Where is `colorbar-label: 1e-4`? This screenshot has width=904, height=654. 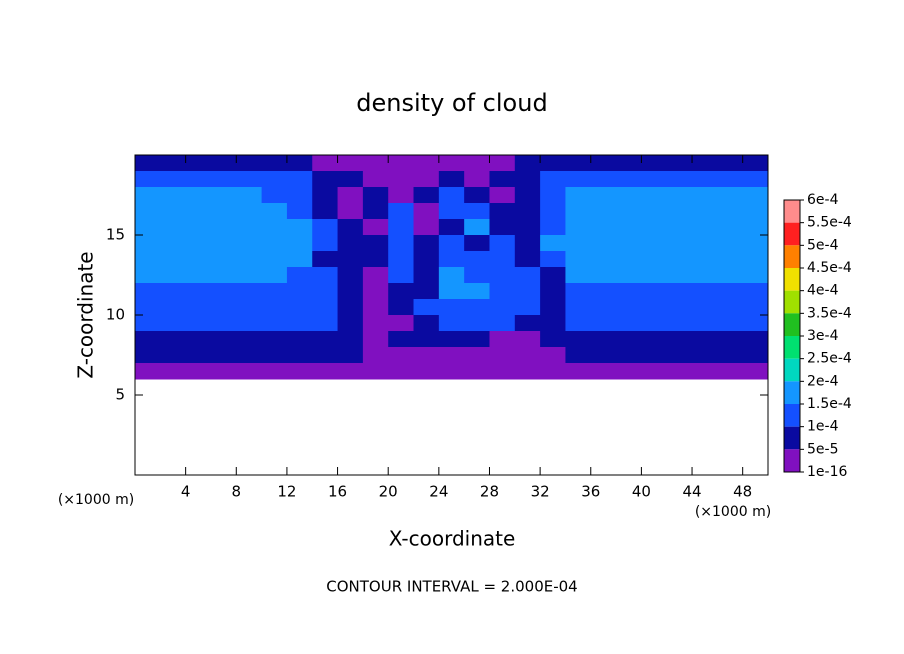 colorbar-label: 1e-4 is located at coordinates (823, 427).